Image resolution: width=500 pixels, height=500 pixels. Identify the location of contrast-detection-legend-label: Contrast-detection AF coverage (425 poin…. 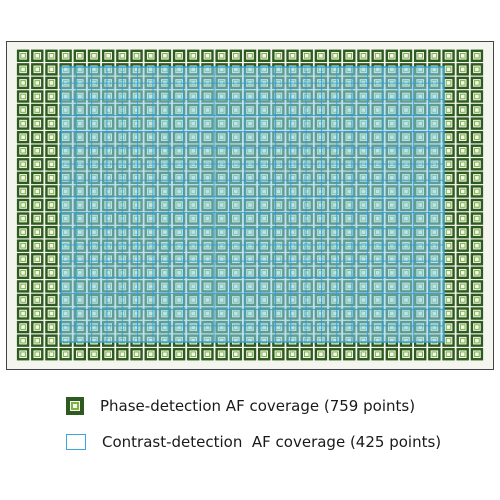
(272, 442).